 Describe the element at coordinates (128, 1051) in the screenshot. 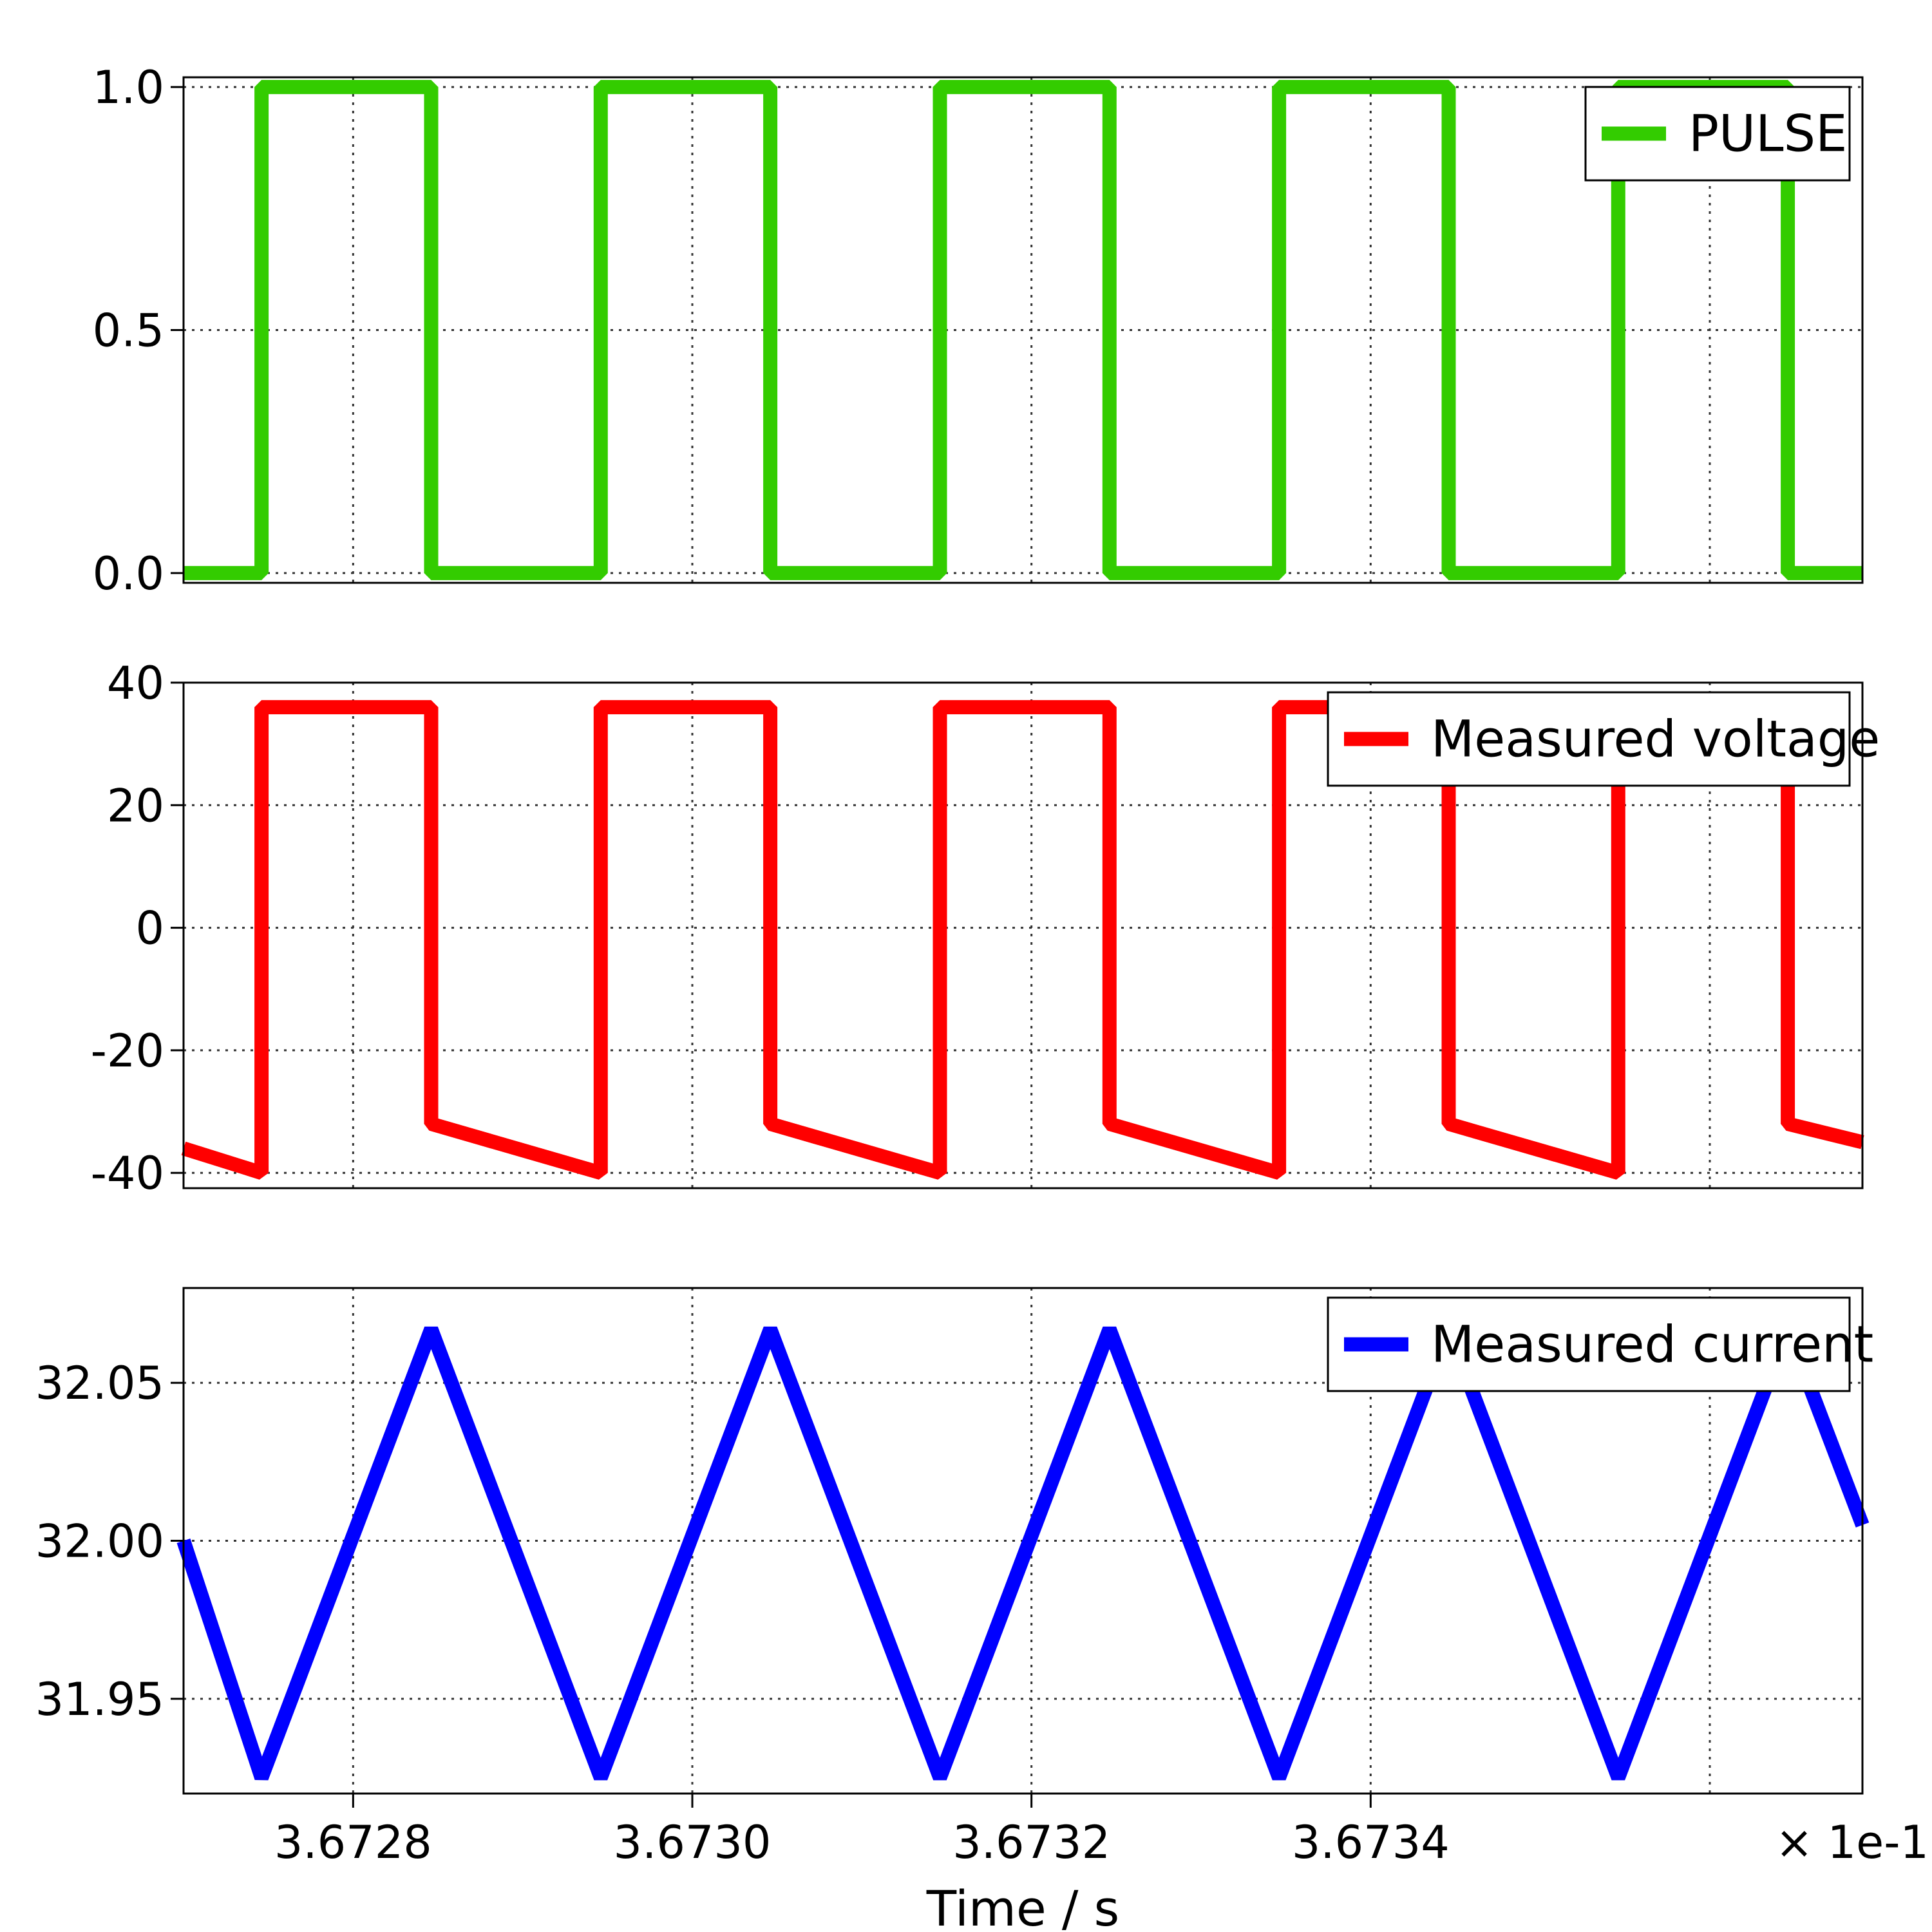

I see `y-tick-label: -20` at that location.